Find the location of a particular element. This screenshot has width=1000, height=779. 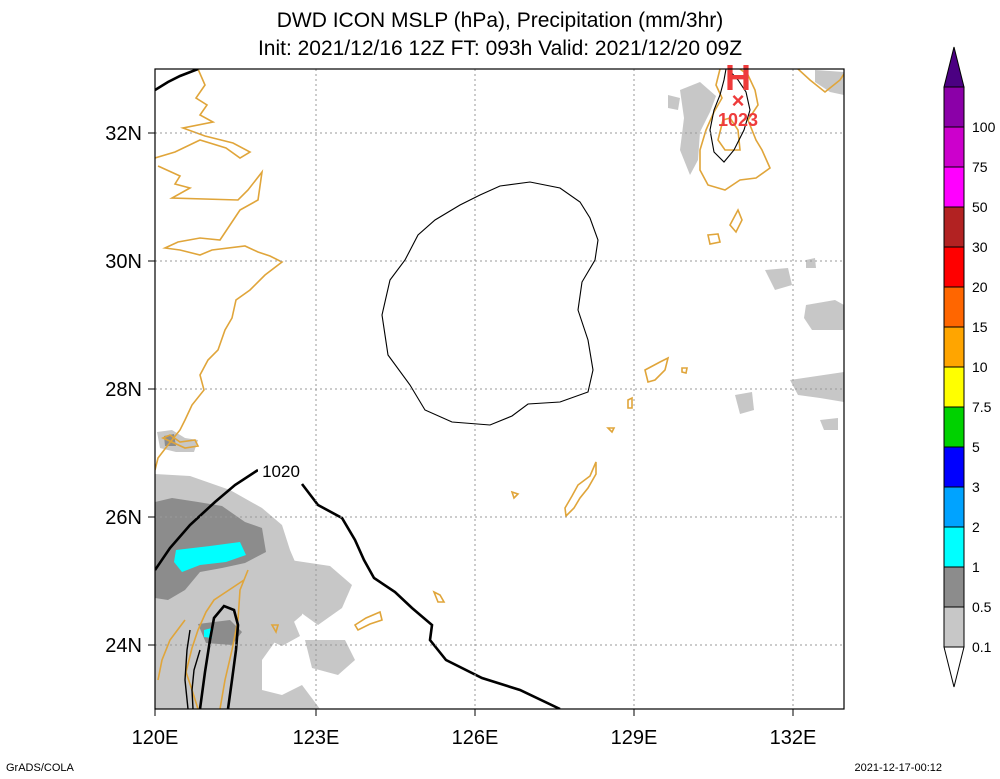

colorbar-label: 0.1 is located at coordinates (982, 647).